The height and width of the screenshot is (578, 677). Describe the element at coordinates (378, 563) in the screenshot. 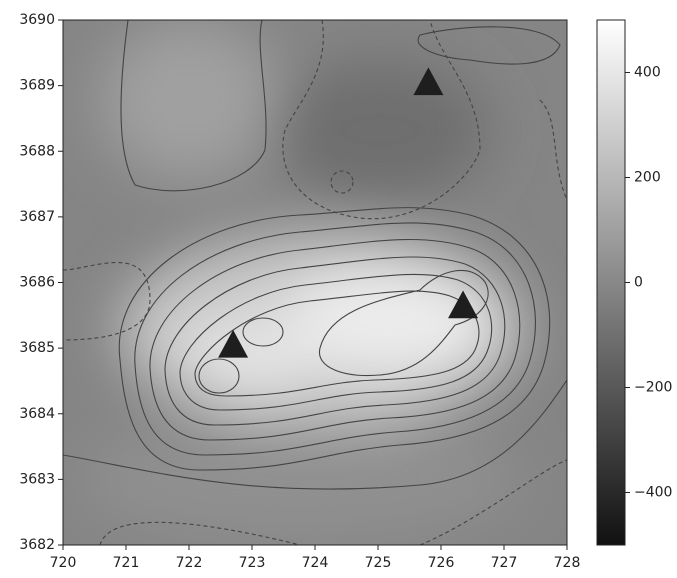

I see `x-tick-label: 725` at that location.